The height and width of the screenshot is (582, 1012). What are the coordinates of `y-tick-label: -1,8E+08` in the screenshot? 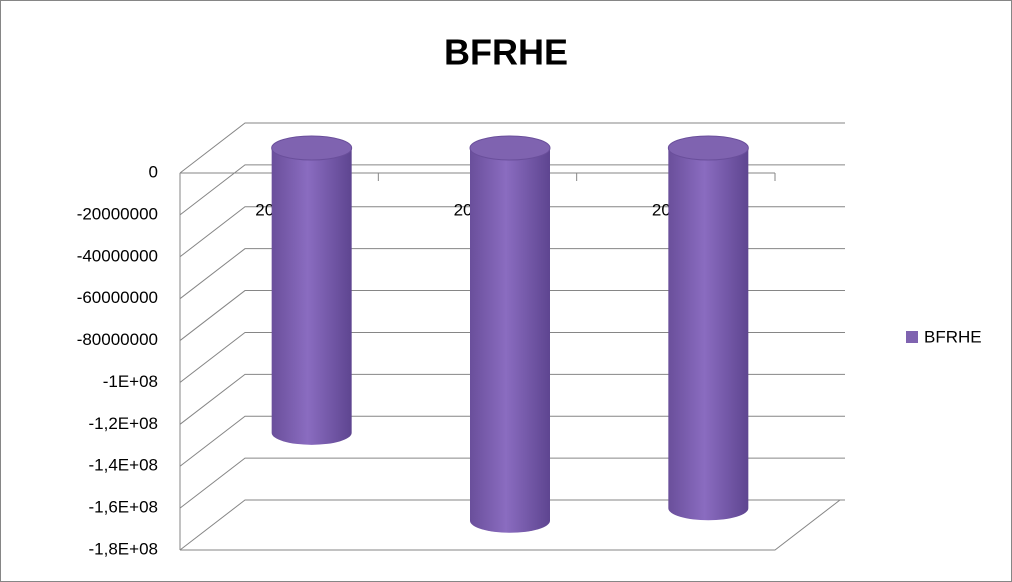 It's located at (123, 548).